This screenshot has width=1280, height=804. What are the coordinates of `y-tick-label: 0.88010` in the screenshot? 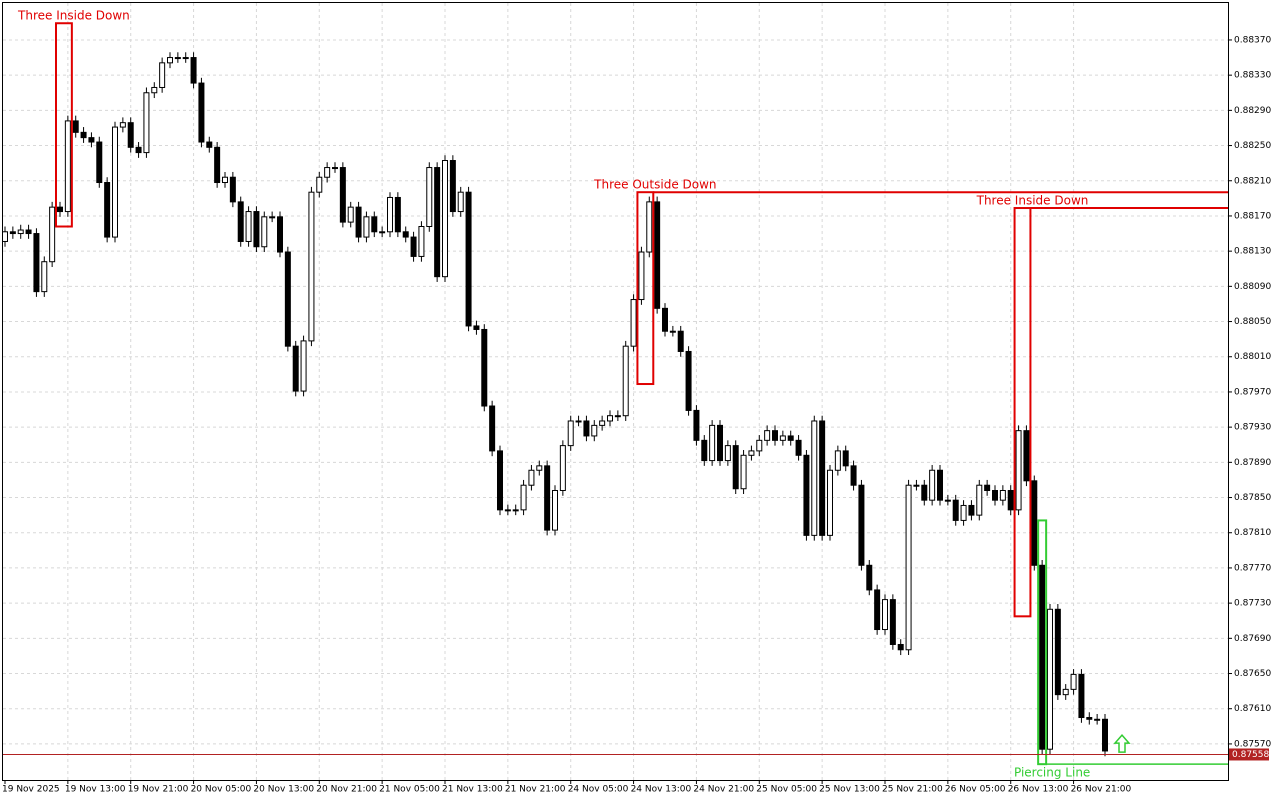 It's located at (1252, 357).